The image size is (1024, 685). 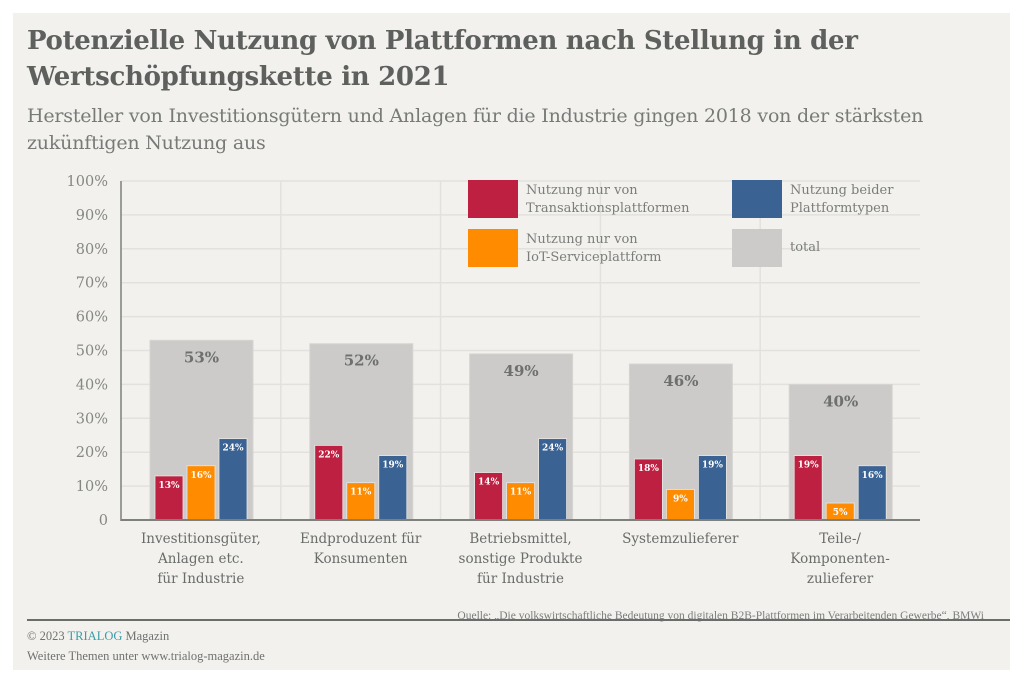 I want to click on y-tick-label: 80%, so click(x=92, y=250).